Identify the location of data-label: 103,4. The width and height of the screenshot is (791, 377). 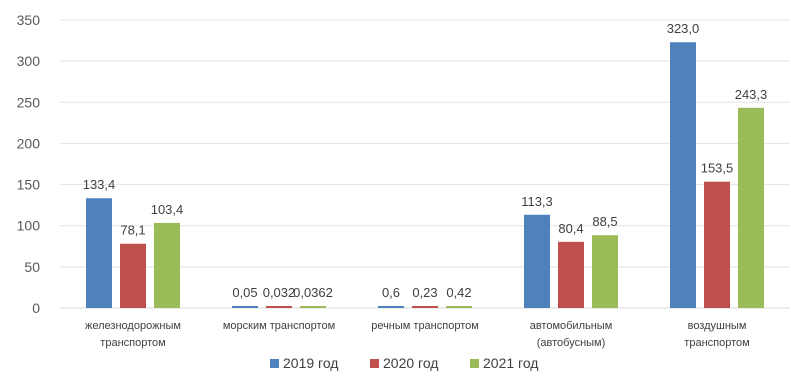
(167, 209).